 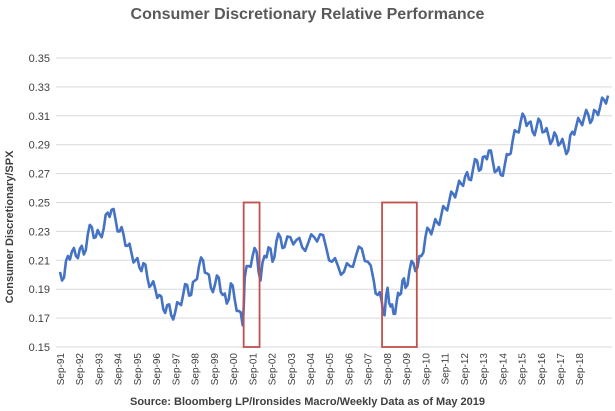 I want to click on x-tick-label: Sep-07, so click(x=369, y=369).